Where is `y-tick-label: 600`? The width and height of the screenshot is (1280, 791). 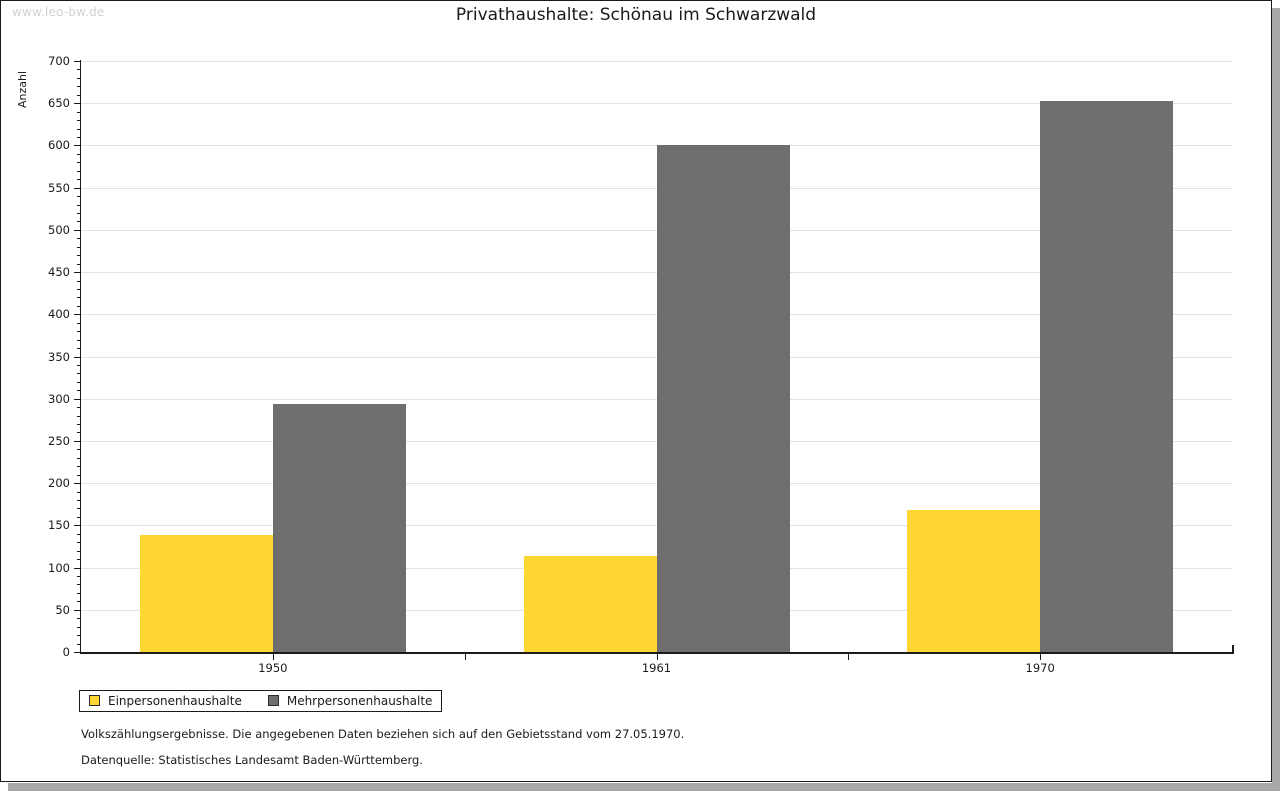 y-tick-label: 600 is located at coordinates (59, 145).